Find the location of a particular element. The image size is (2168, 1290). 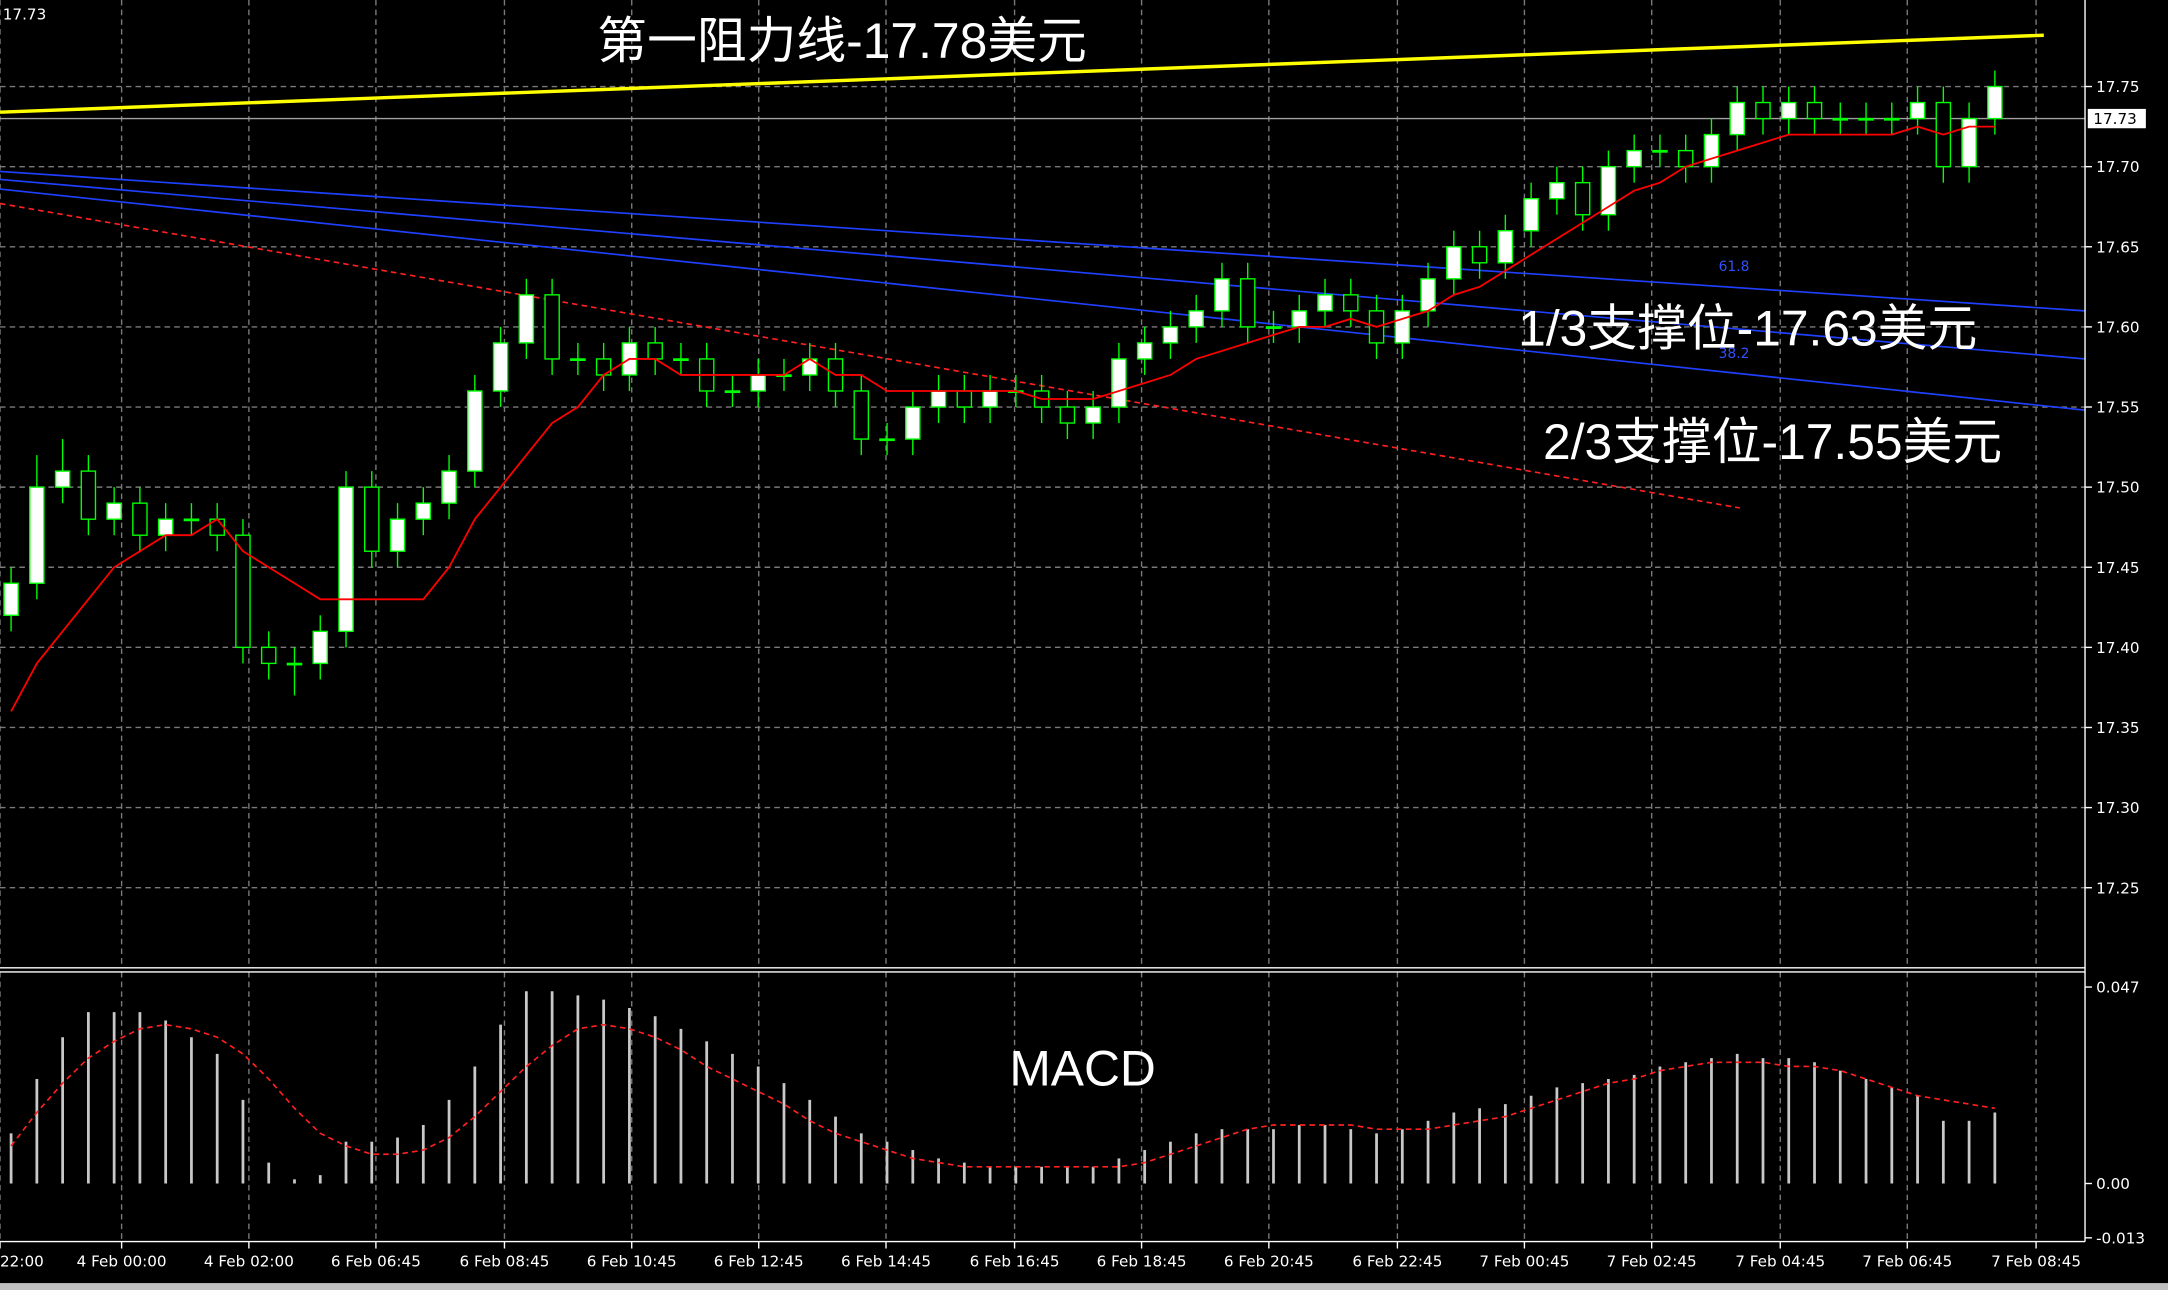

price-tag-bg is located at coordinates (2116, 118).